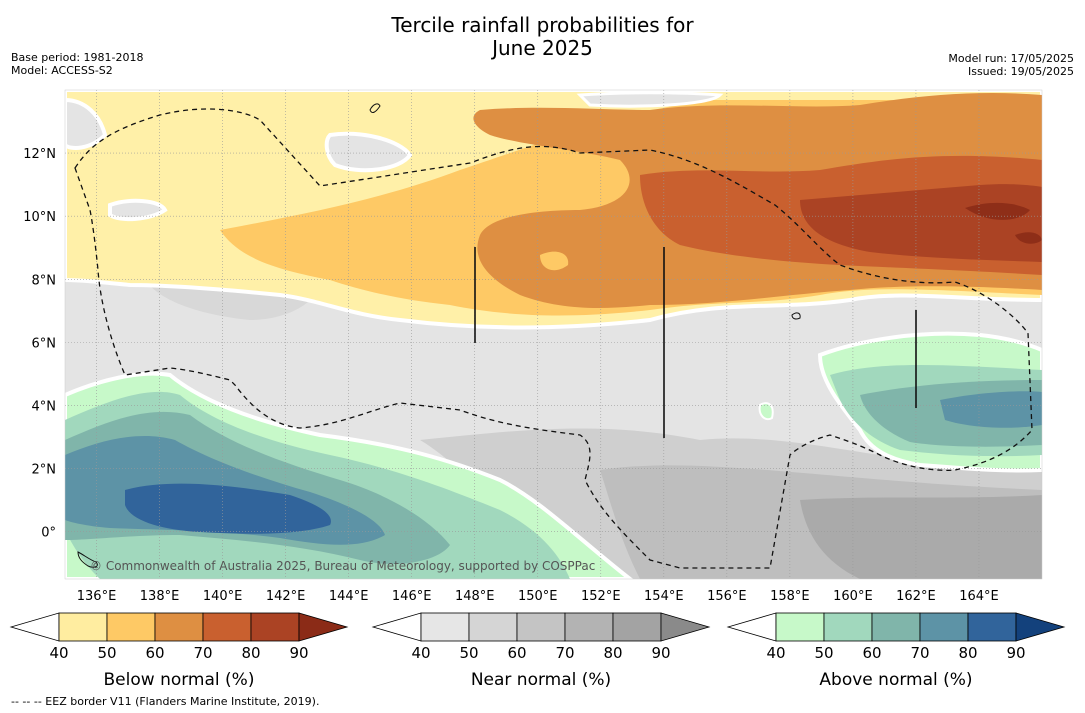 Image resolution: width=1085 pixels, height=713 pixels. I want to click on near-normal-patch-n, so click(368, 152).